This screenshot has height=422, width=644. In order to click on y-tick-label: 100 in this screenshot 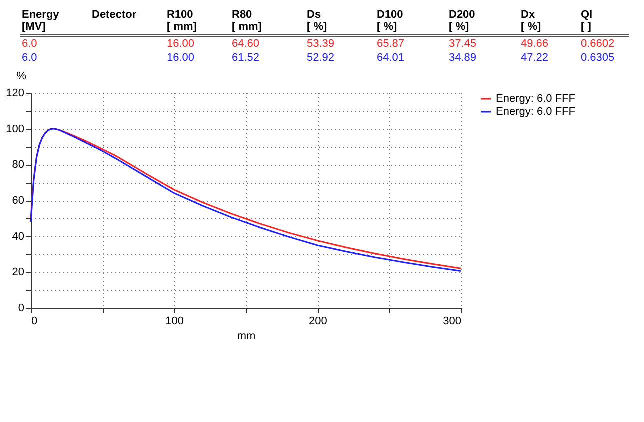, I will do `click(15, 129)`.